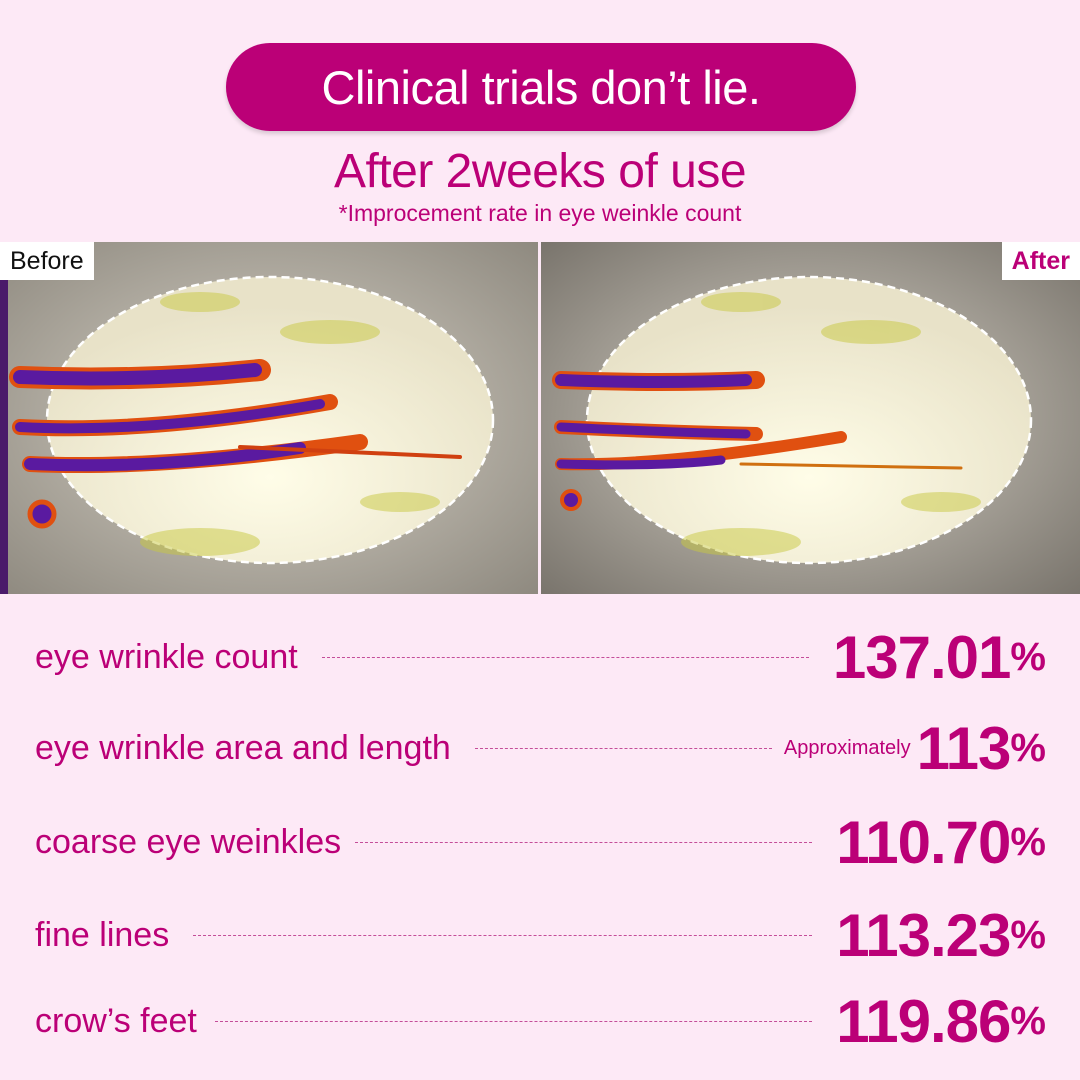  I want to click on result-label: eye wrinkle area and length, so click(243, 747).